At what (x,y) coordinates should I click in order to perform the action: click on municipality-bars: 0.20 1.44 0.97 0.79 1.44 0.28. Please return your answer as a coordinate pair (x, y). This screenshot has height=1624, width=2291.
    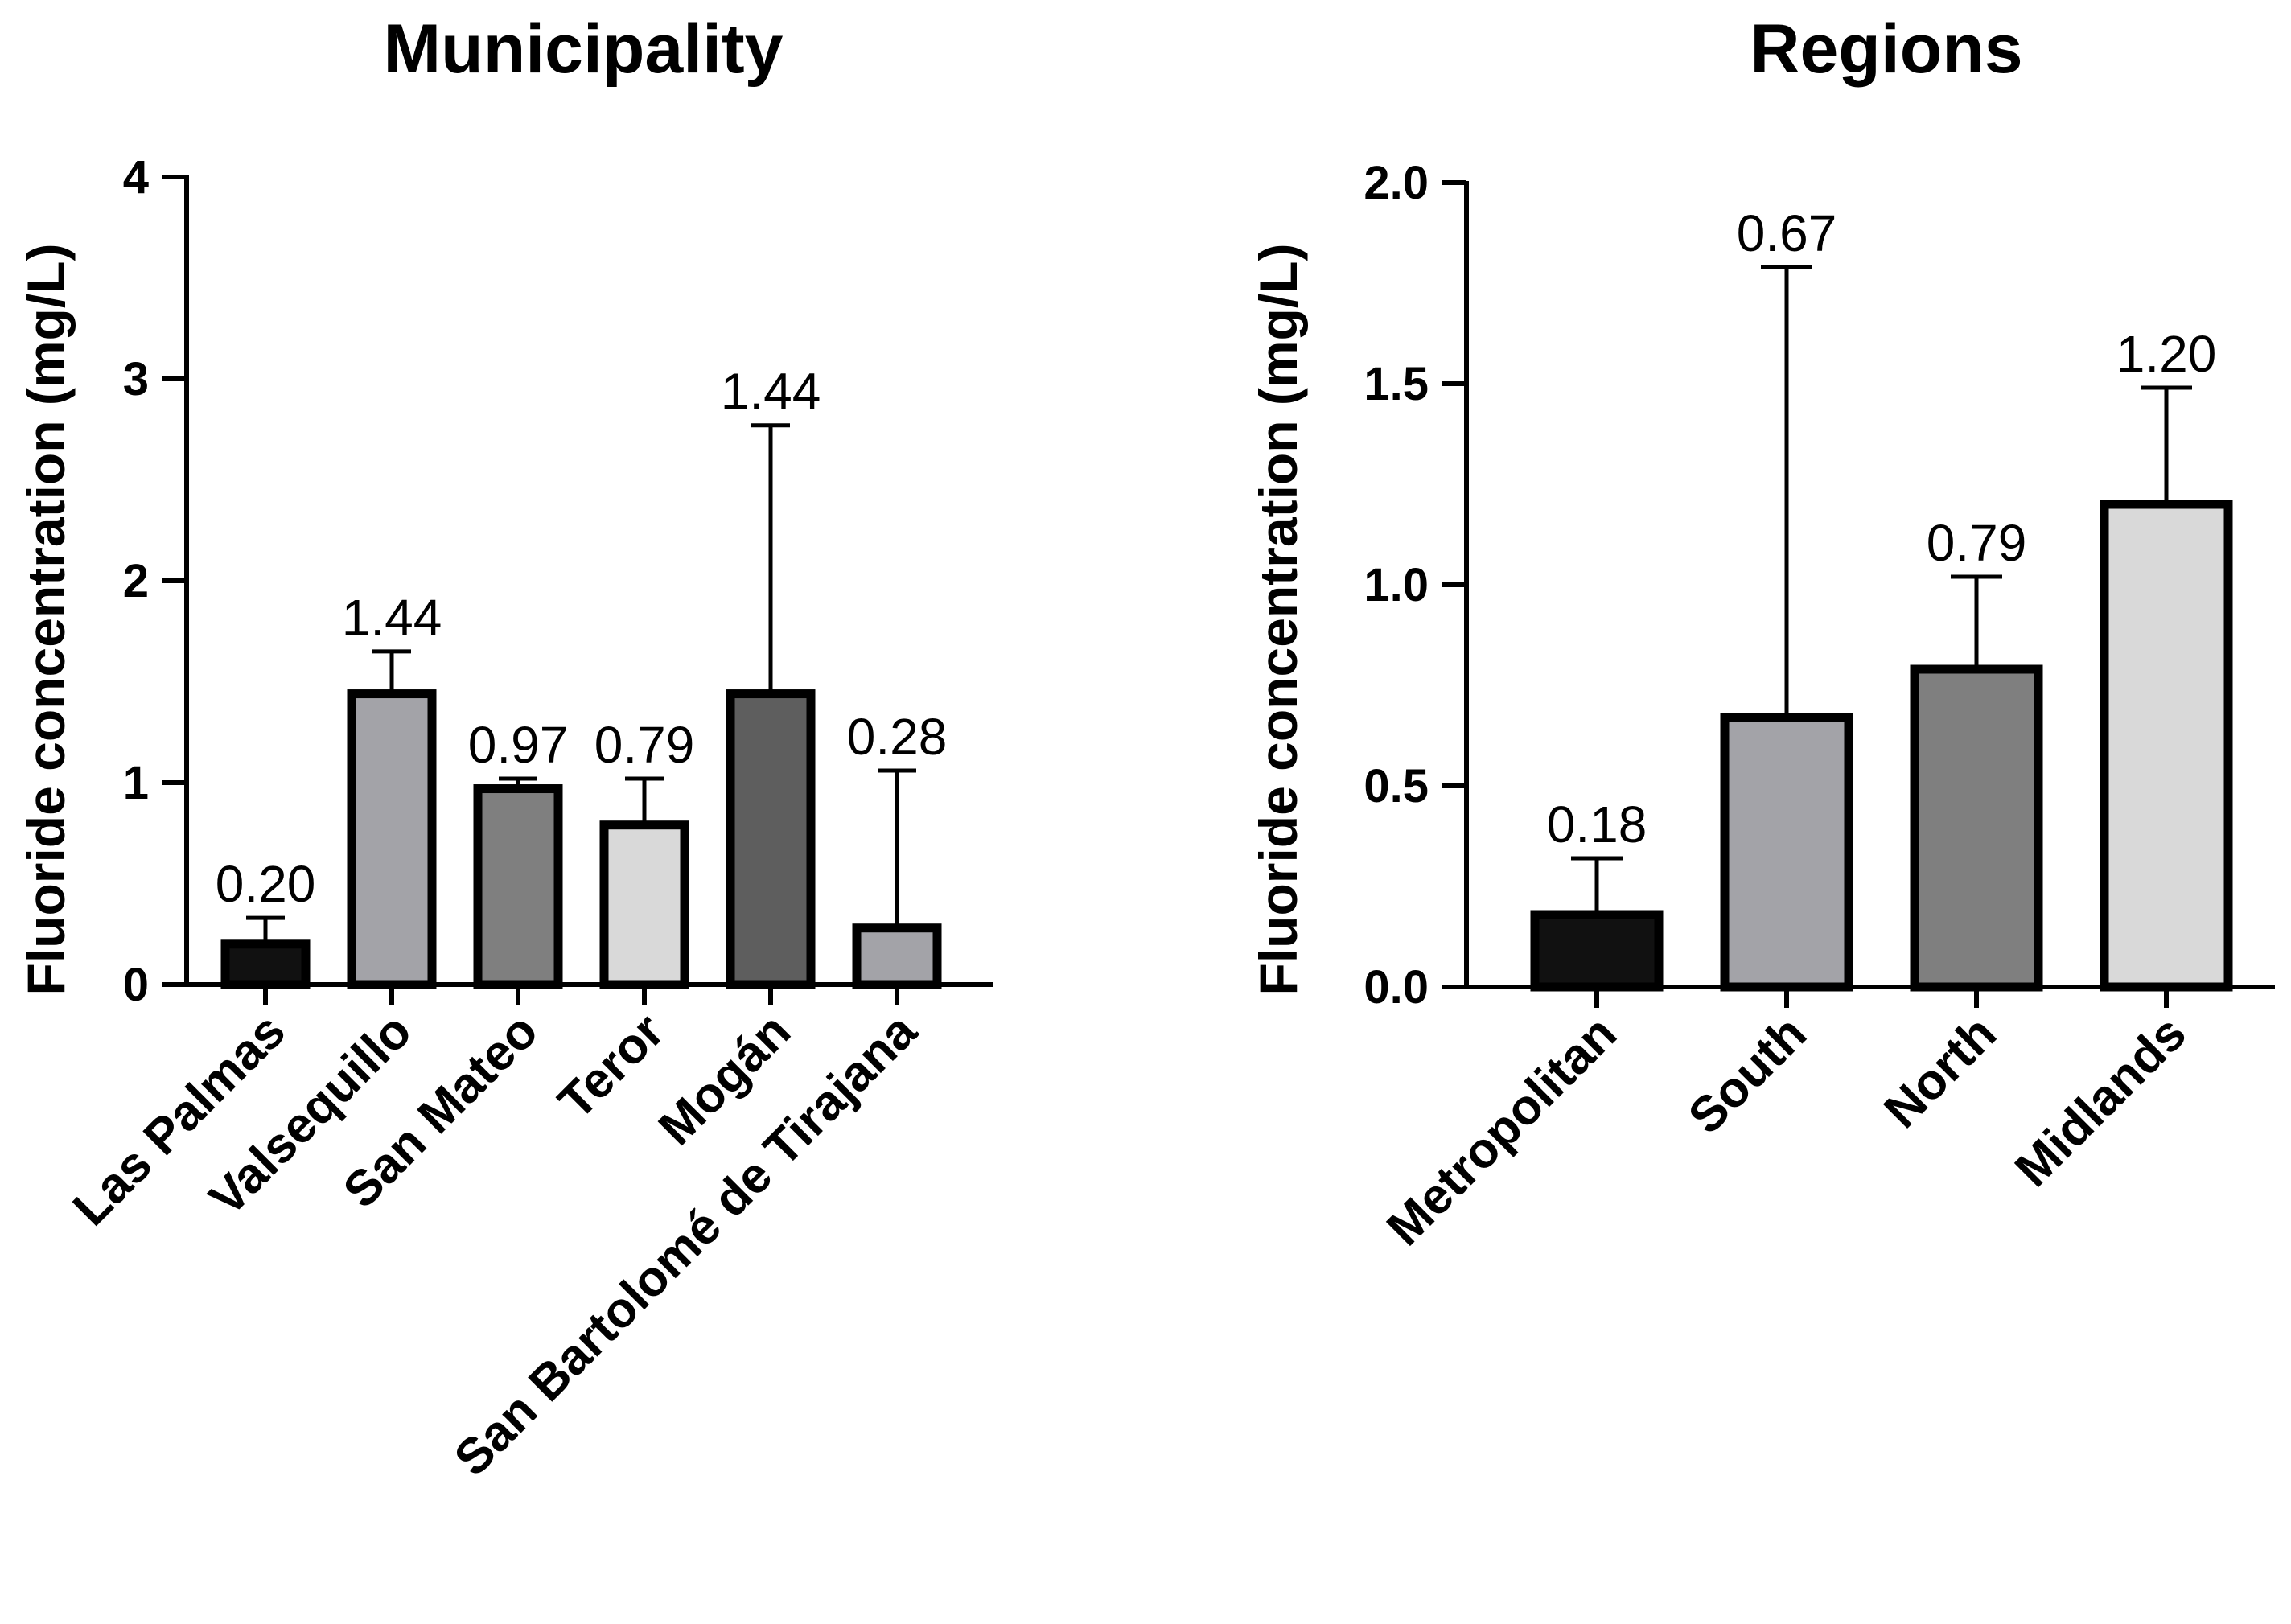
    Looking at the image, I should click on (582, 684).